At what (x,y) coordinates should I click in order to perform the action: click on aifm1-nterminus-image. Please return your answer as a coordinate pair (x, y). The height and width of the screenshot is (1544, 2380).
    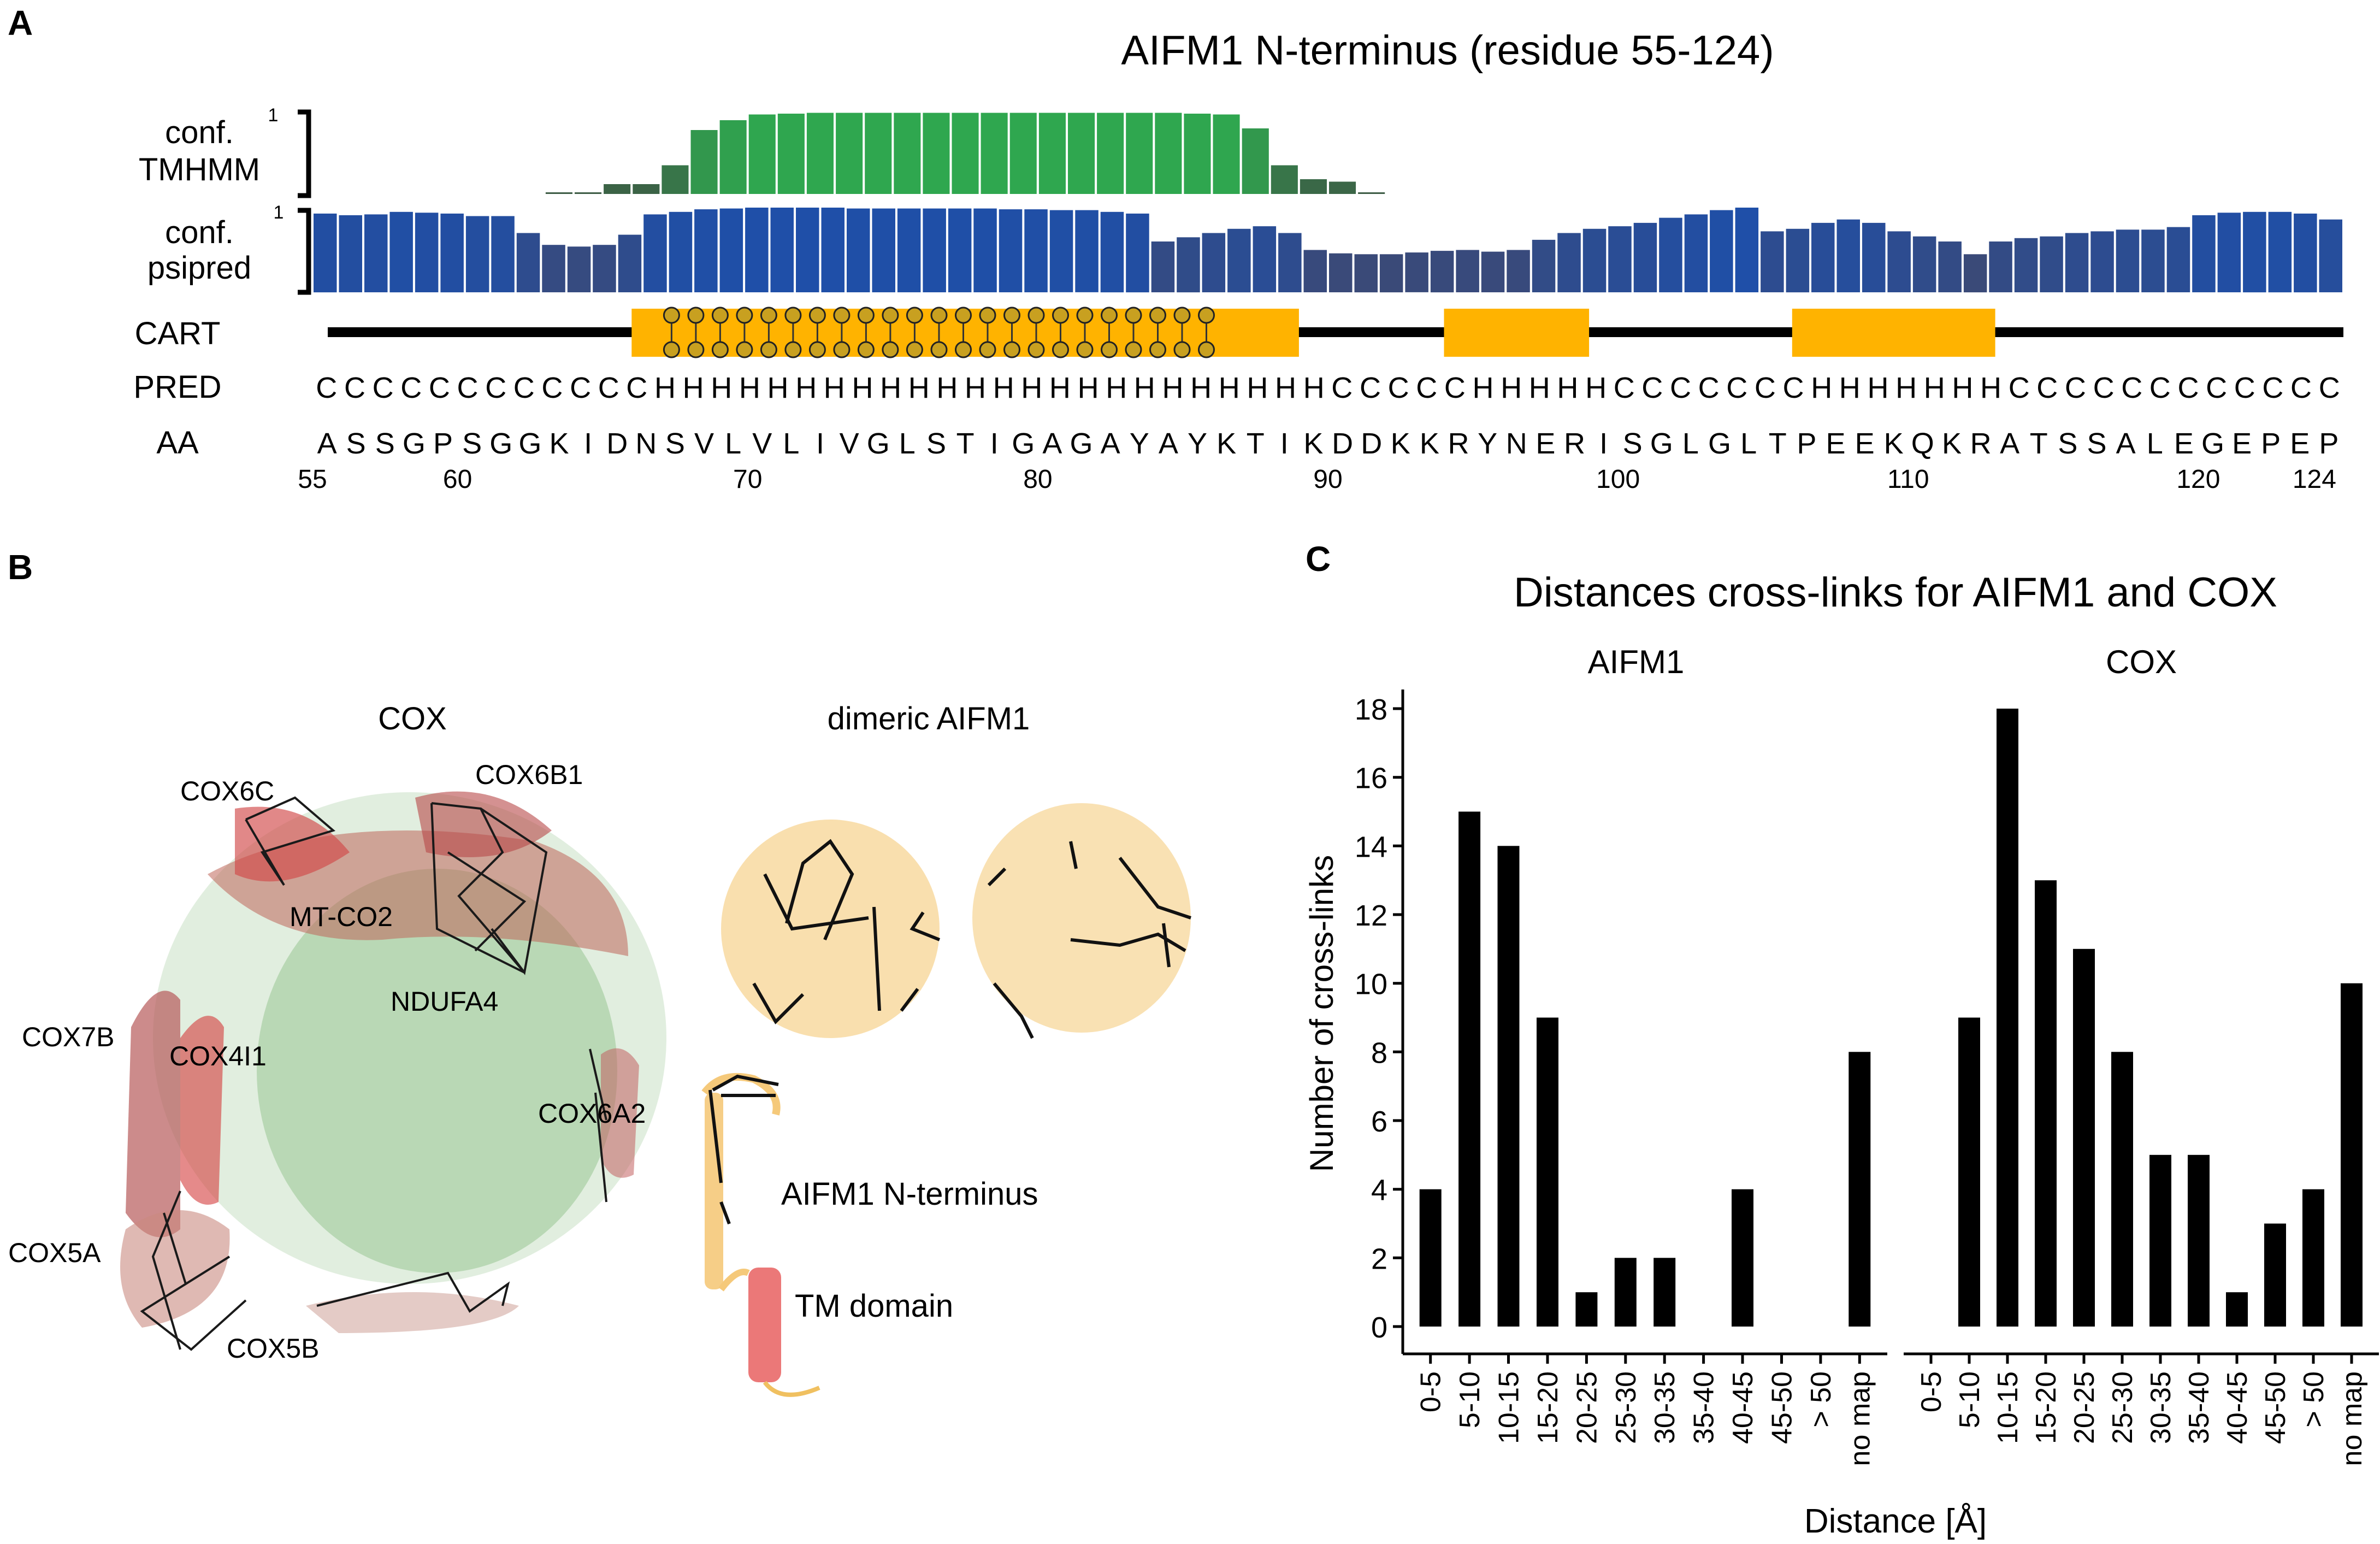
    Looking at the image, I should click on (761, 1234).